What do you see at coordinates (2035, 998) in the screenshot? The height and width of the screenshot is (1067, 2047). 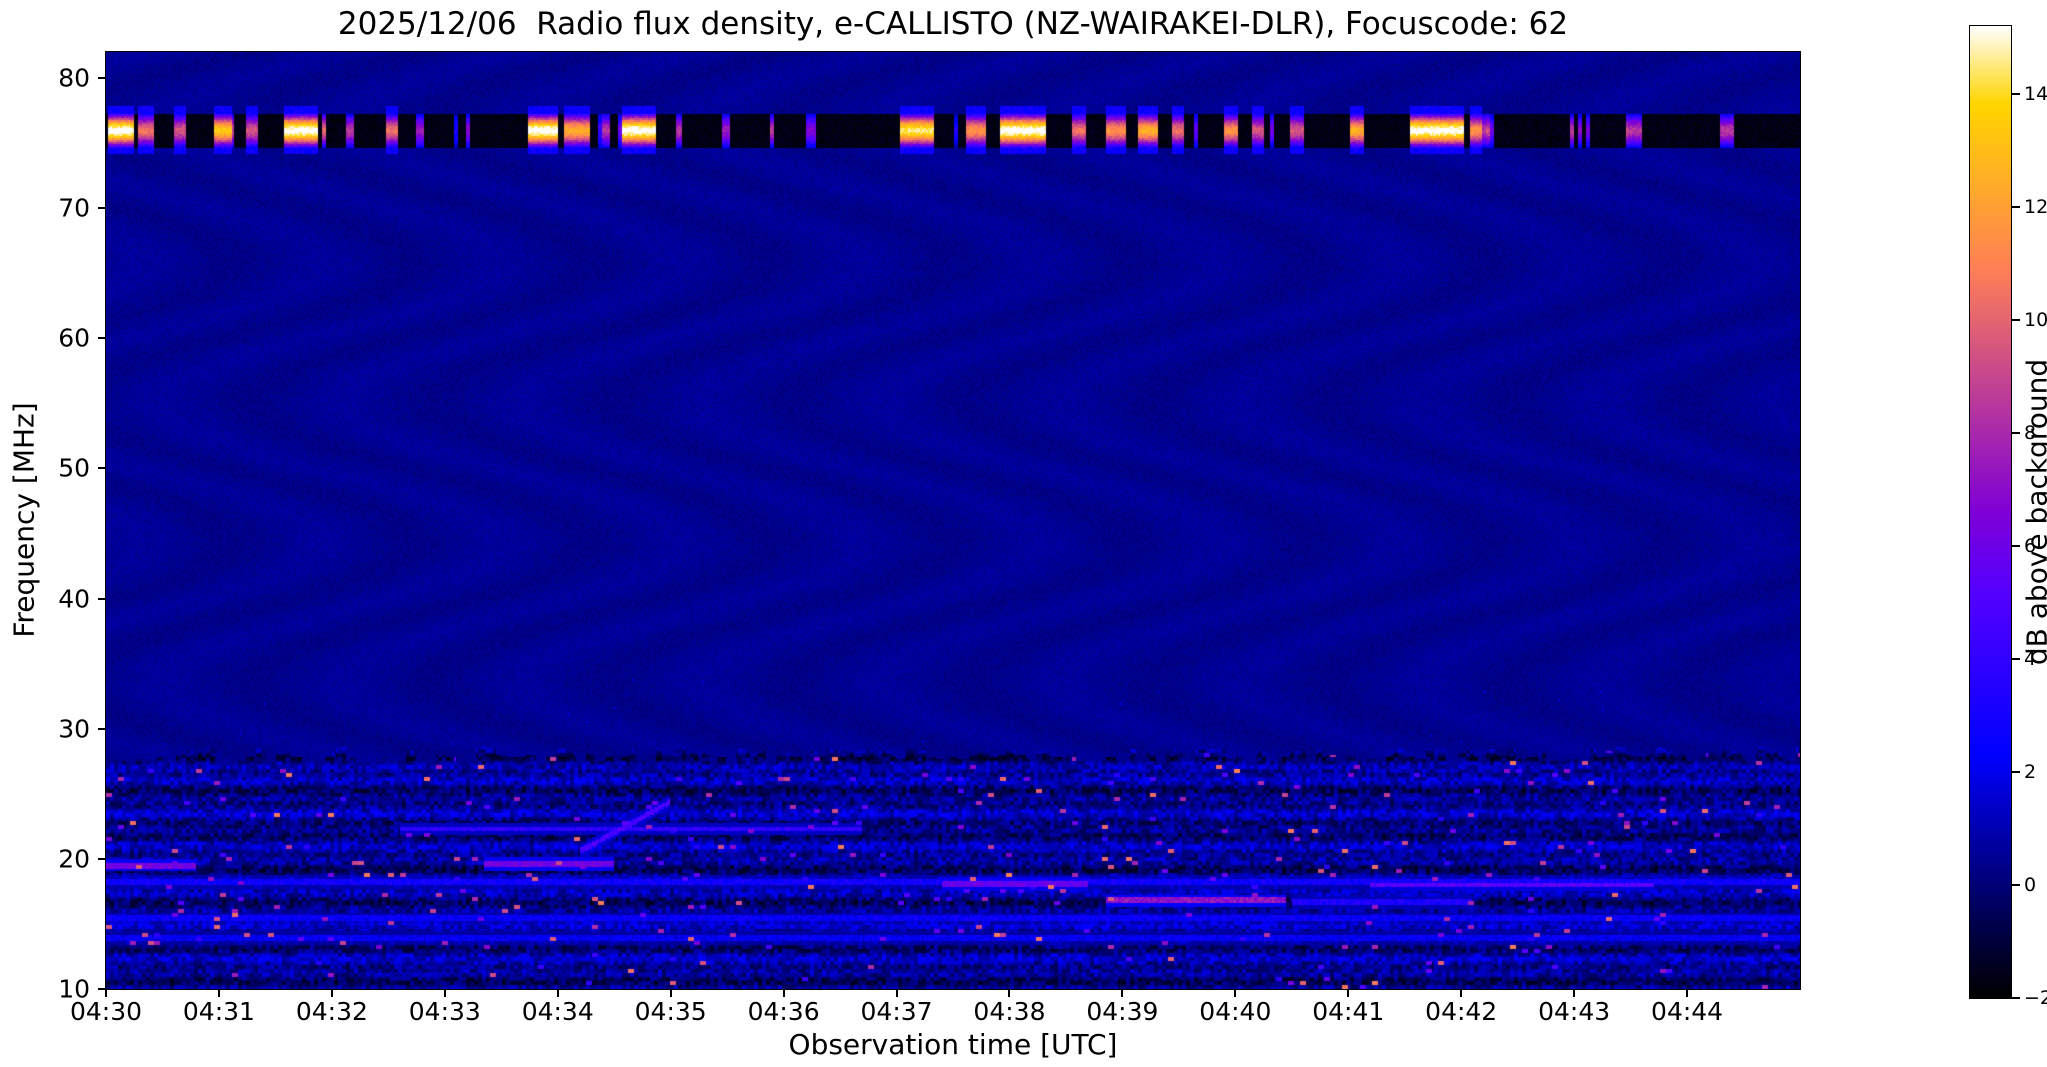 I see `colorbar-tick-label: −2` at bounding box center [2035, 998].